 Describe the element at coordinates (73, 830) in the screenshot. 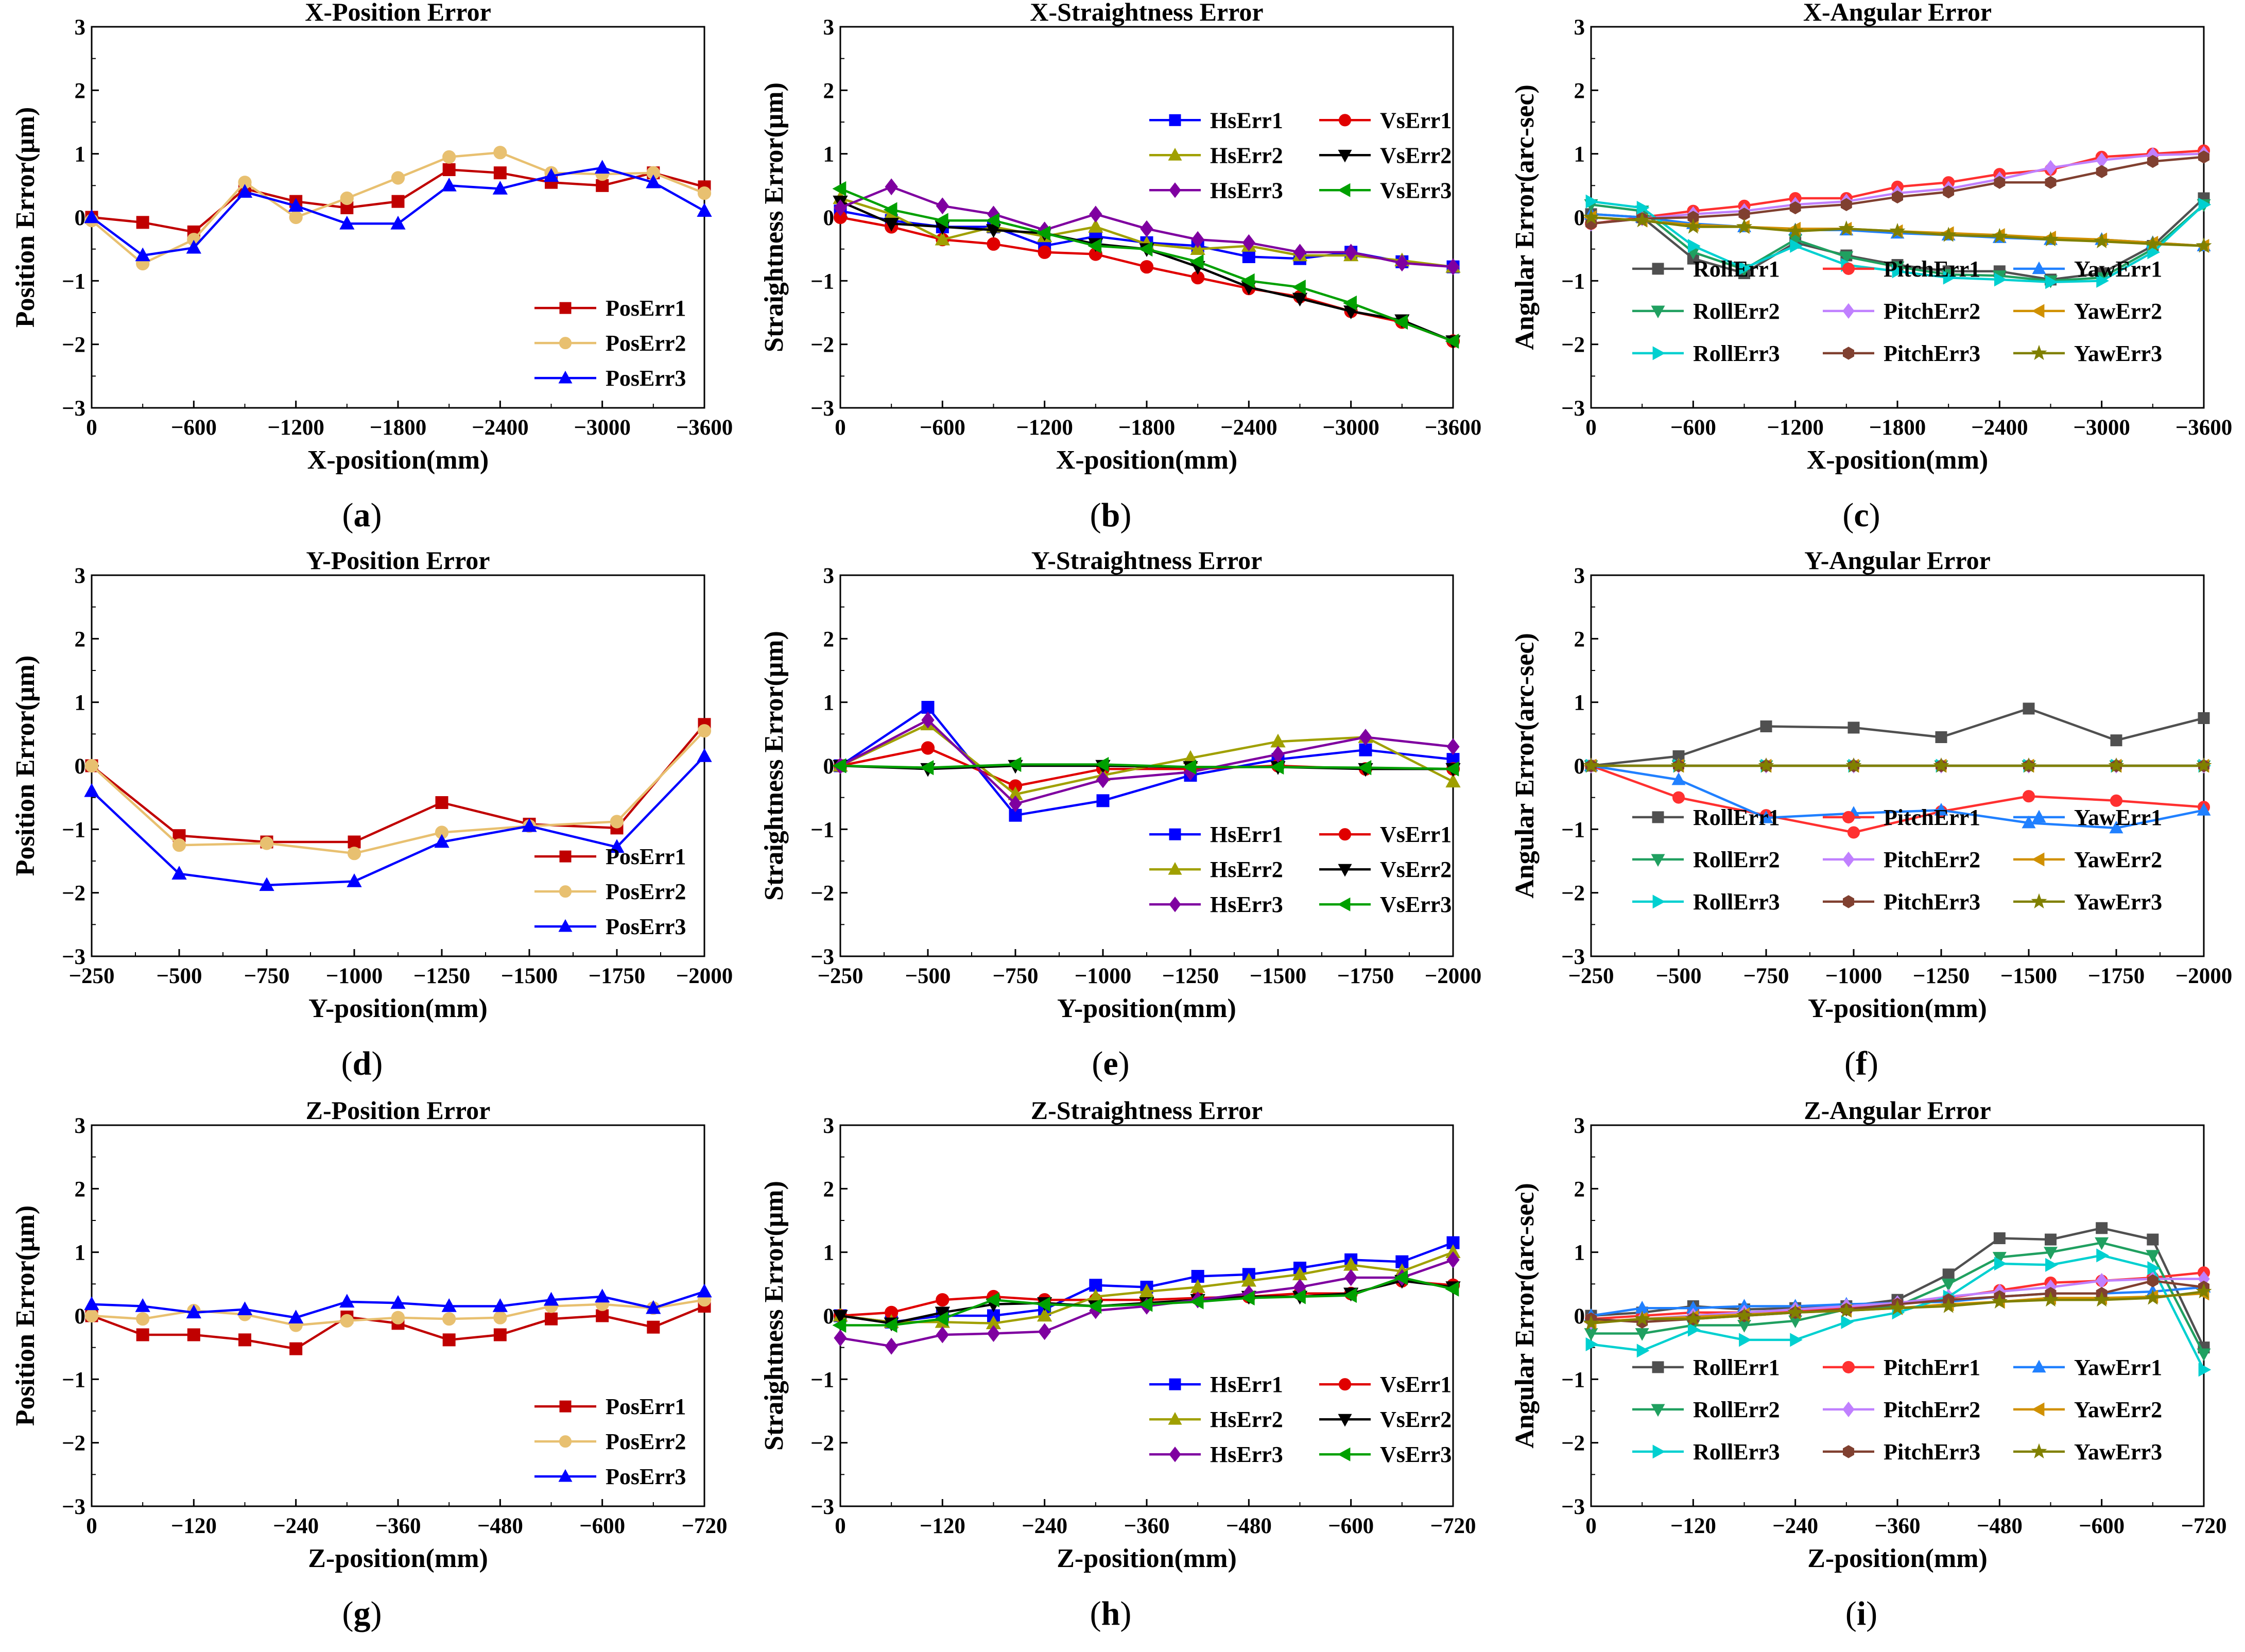

I see `y-tick-label: −1` at that location.